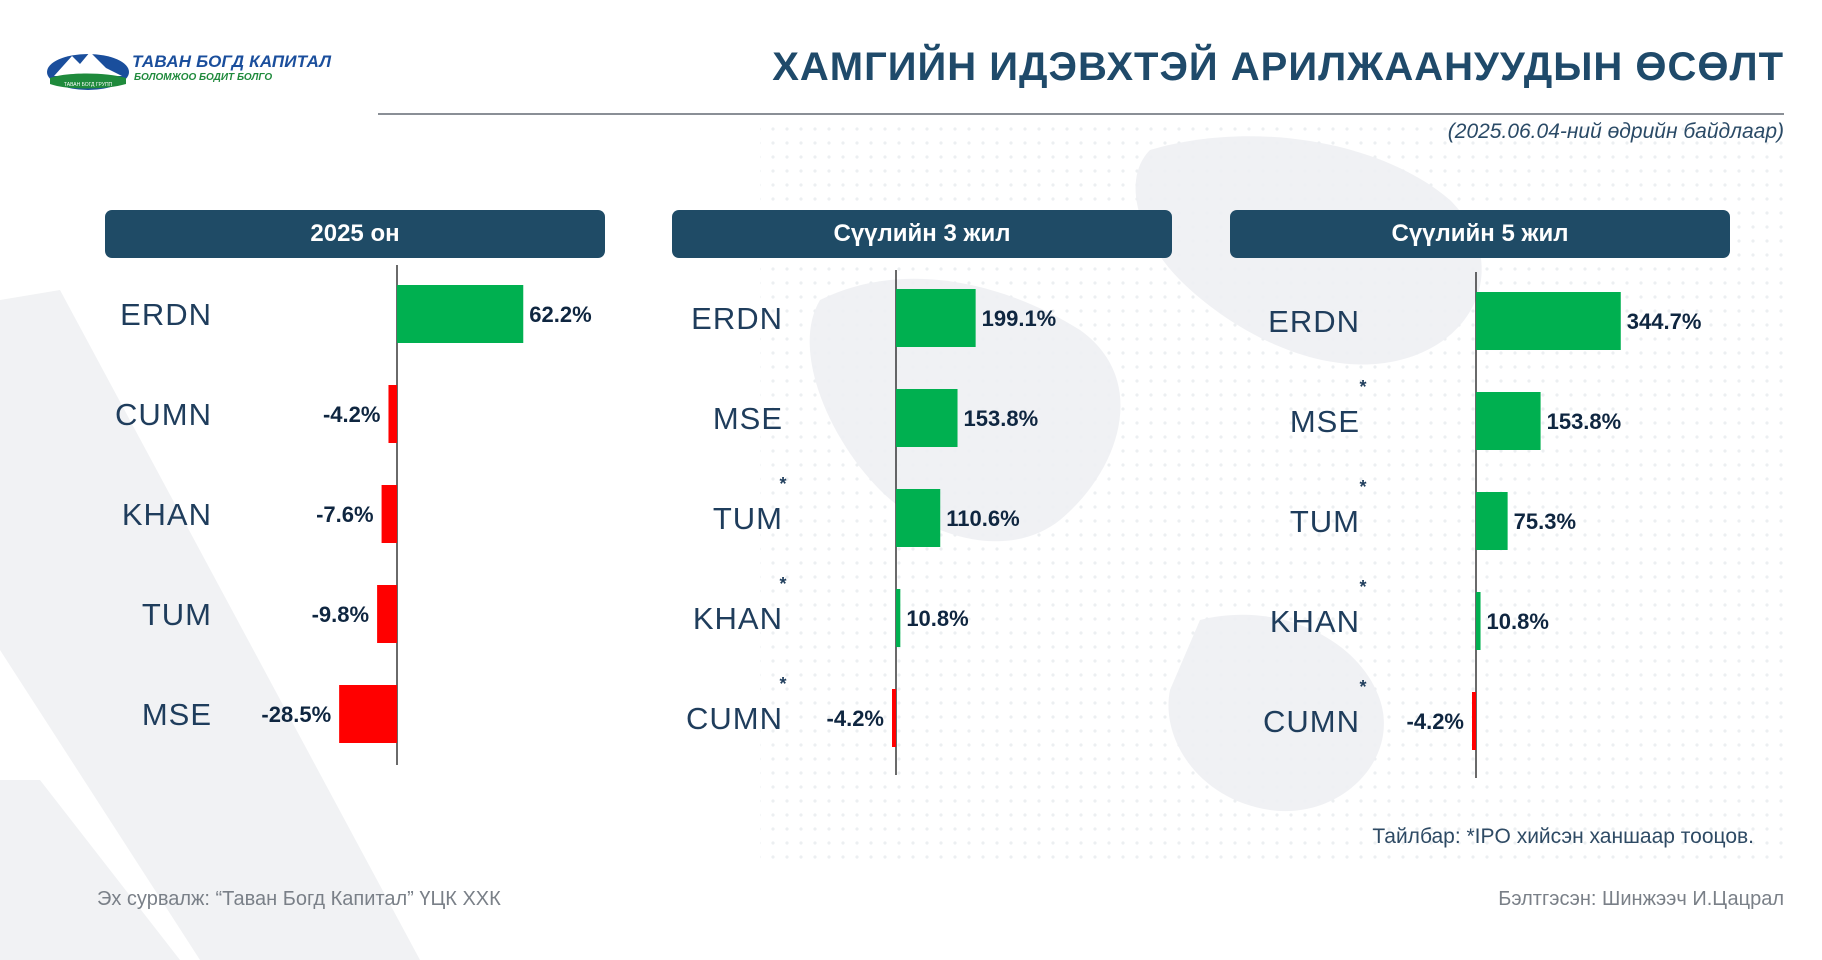 Image resolution: width=1822 pixels, height=960 pixels. Describe the element at coordinates (1508, 421) in the screenshot. I see `chart-2-bar-mse` at that location.